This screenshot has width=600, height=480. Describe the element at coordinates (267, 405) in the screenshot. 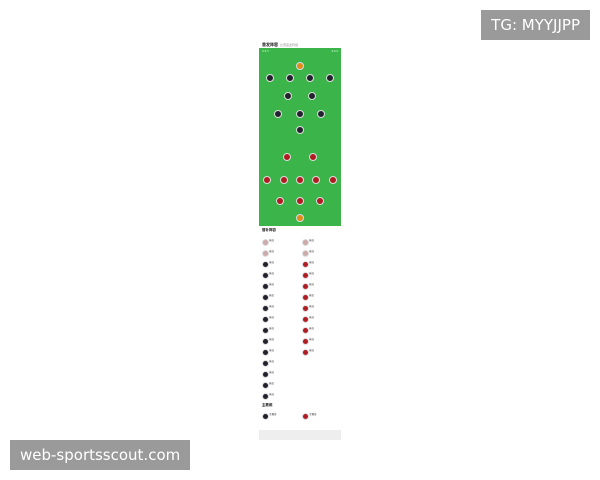

I see `coaches-heading: 主教练` at that location.